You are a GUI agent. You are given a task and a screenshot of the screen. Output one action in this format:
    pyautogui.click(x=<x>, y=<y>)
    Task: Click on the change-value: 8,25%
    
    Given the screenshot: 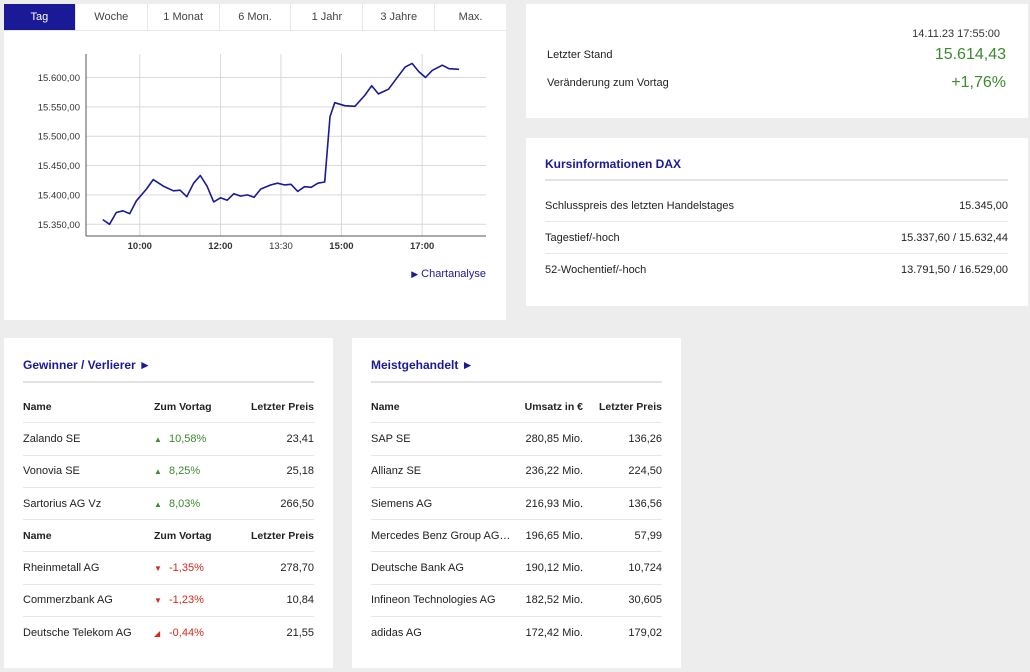 What is the action you would take?
    pyautogui.click(x=185, y=471)
    